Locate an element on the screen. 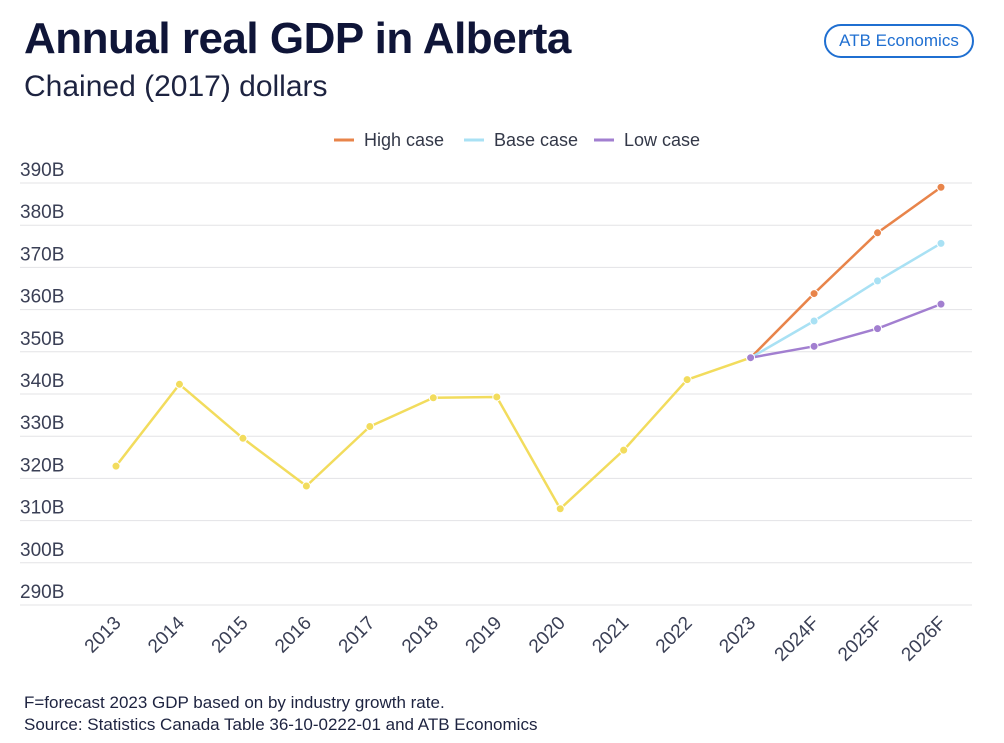 Image resolution: width=1004 pixels, height=743 pixels. x-tick-label: 2015 is located at coordinates (230, 635).